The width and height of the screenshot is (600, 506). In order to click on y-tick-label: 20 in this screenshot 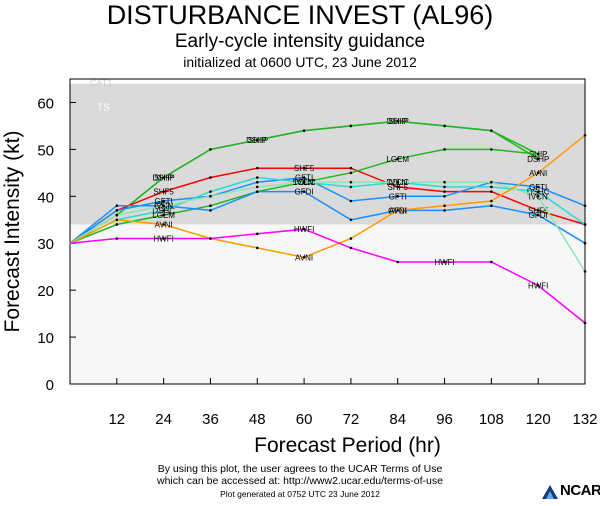, I will do `click(45, 291)`.